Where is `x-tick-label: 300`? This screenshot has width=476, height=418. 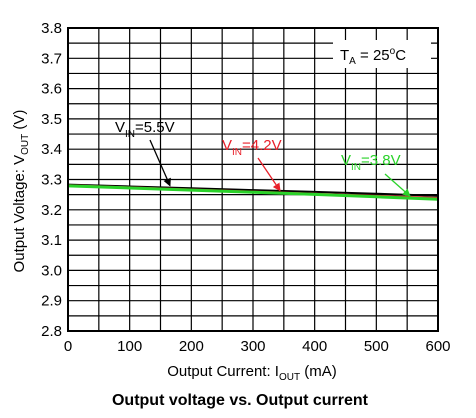 x-tick-label: 300 is located at coordinates (252, 346).